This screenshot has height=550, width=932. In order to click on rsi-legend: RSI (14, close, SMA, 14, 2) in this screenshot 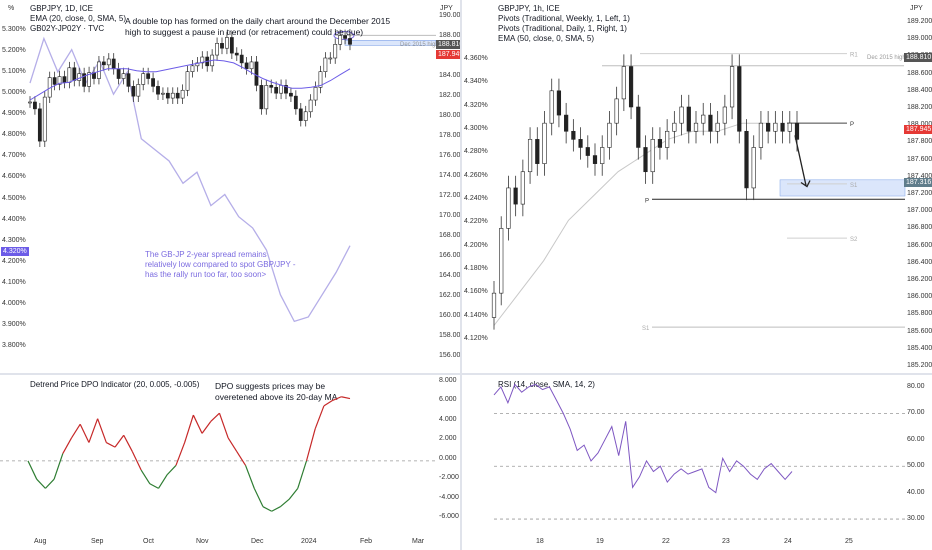, I will do `click(546, 384)`.